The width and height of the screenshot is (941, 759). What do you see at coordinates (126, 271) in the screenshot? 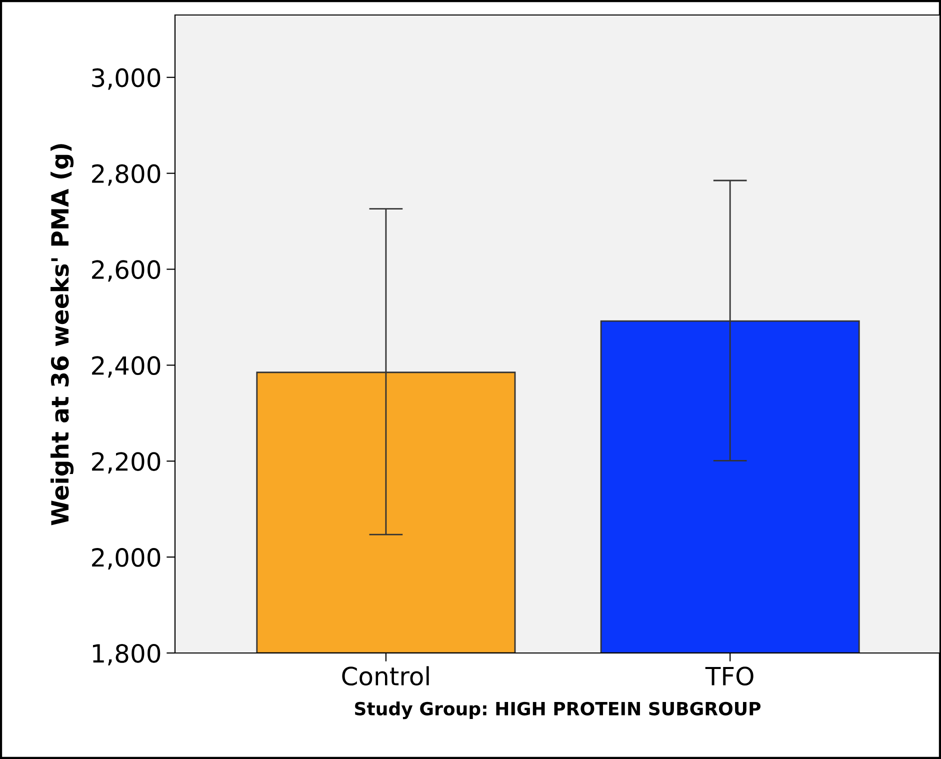
I see `y-tick-label: 2,600` at bounding box center [126, 271].